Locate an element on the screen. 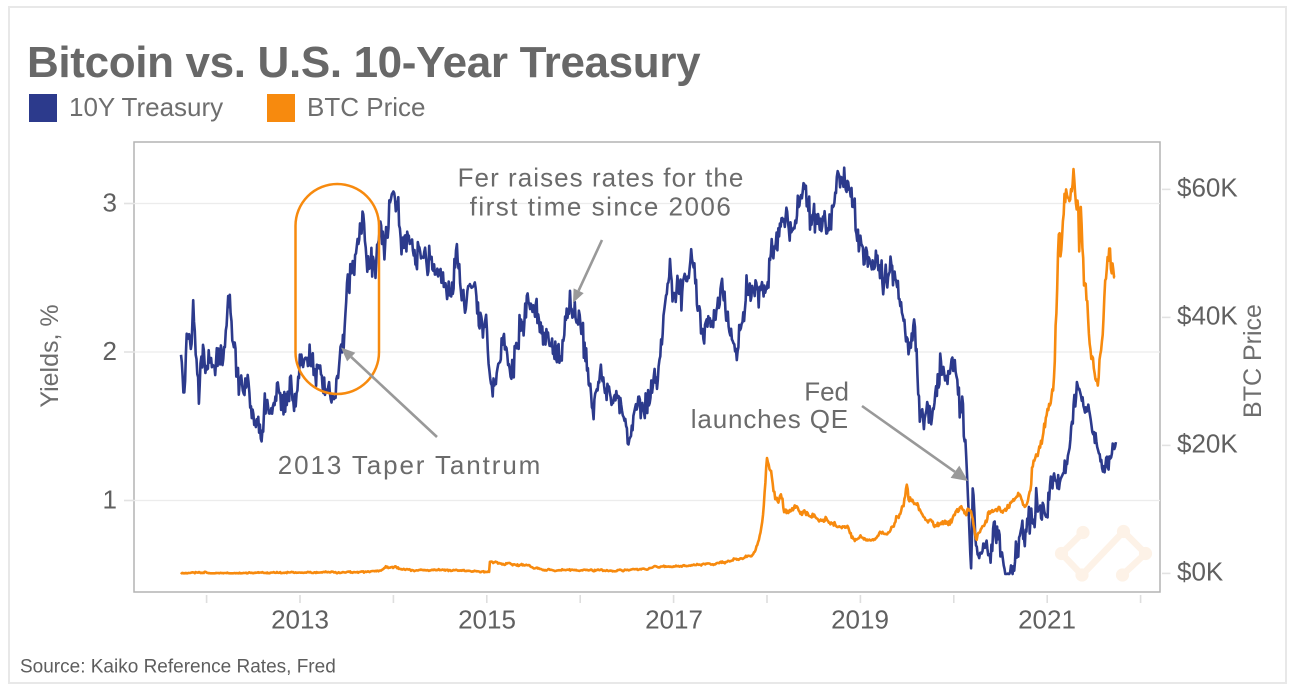 Image resolution: width=1294 pixels, height=692 pixels. svg-text: 2019 is located at coordinates (860, 620).